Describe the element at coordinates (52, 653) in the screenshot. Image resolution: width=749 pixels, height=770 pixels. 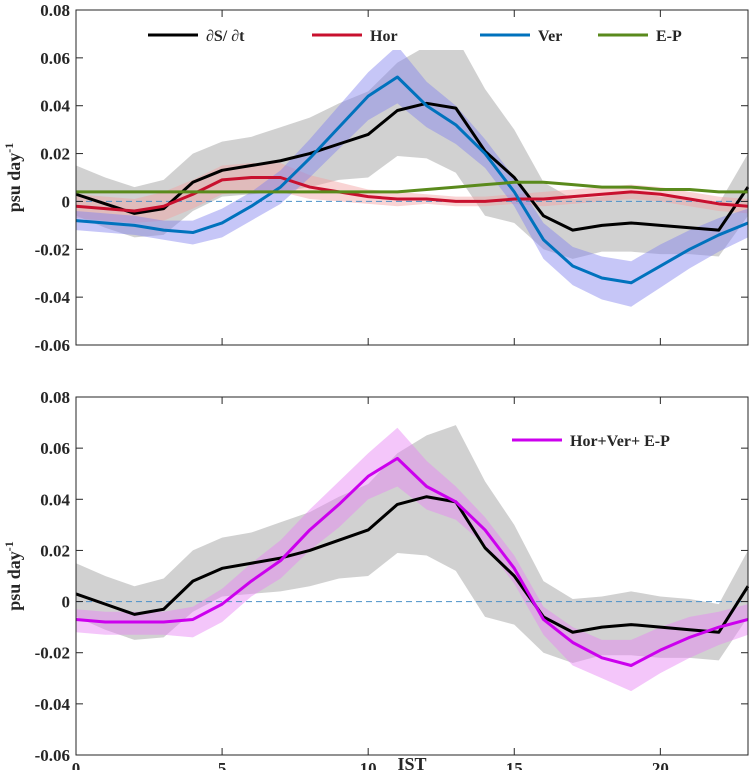
I see `ytick-label-bottom-2: -0.02` at that location.